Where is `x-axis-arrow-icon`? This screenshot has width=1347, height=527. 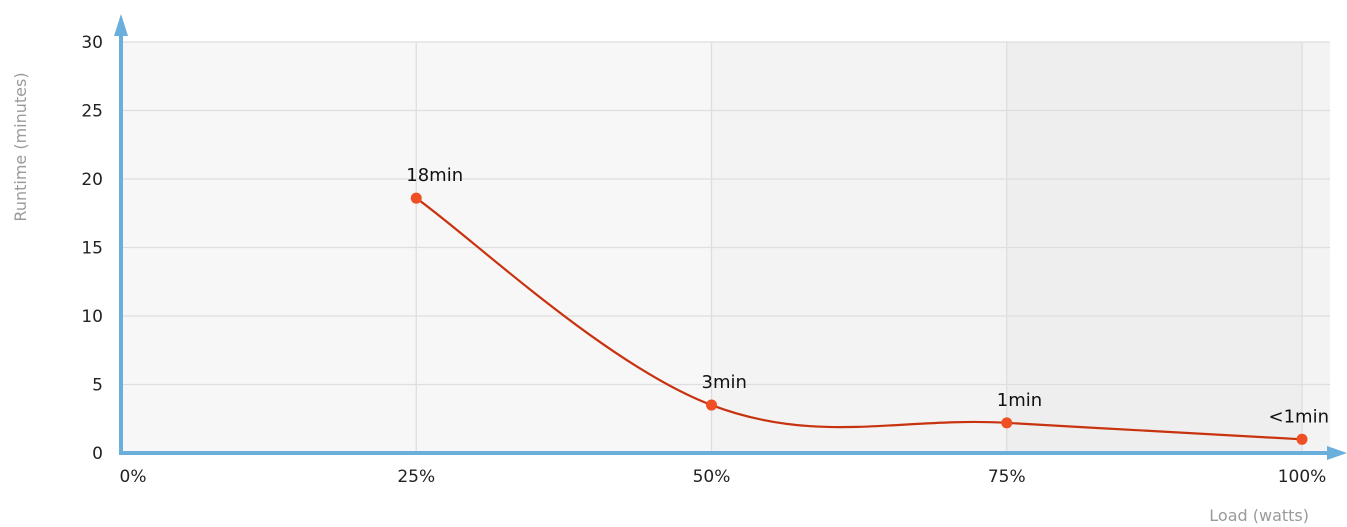 x-axis-arrow-icon is located at coordinates (1337, 453).